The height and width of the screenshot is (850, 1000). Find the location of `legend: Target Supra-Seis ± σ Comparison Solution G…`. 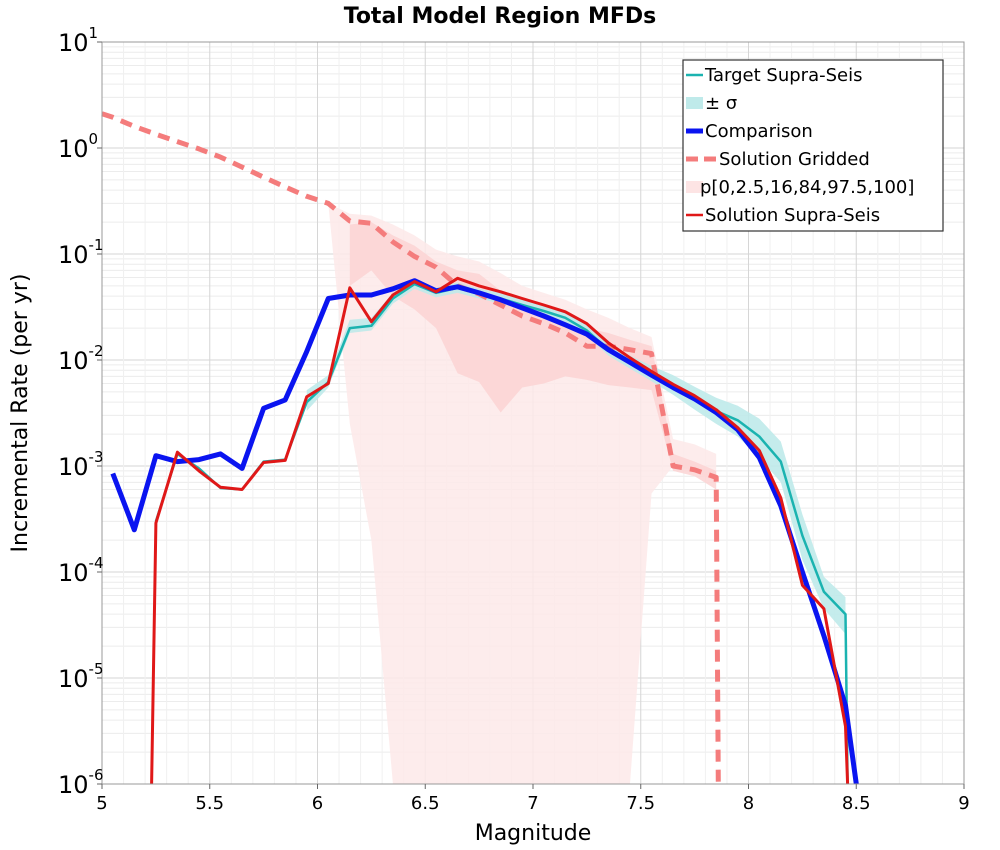

legend: Target Supra-Seis ± σ Comparison Solution G… is located at coordinates (813, 145).